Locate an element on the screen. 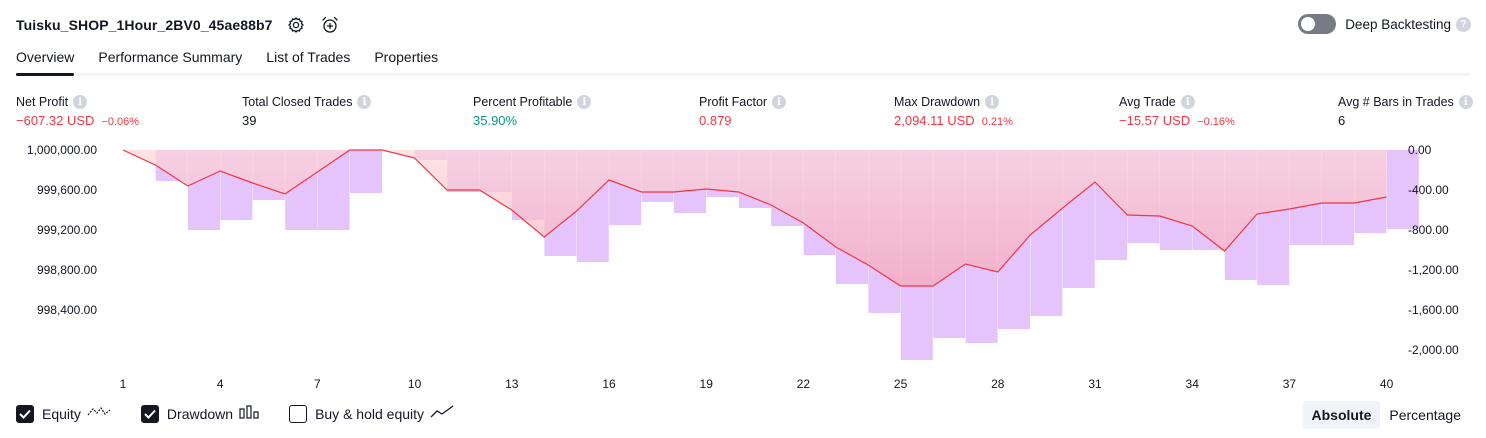  x-axis-tick: 28 is located at coordinates (998, 384).